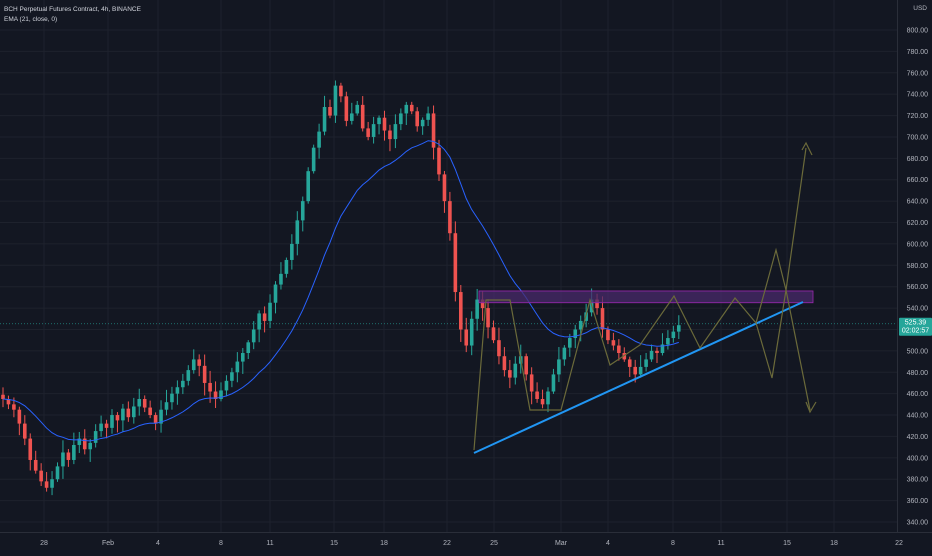  What do you see at coordinates (916, 323) in the screenshot?
I see `current-price-value: 525.39` at bounding box center [916, 323].